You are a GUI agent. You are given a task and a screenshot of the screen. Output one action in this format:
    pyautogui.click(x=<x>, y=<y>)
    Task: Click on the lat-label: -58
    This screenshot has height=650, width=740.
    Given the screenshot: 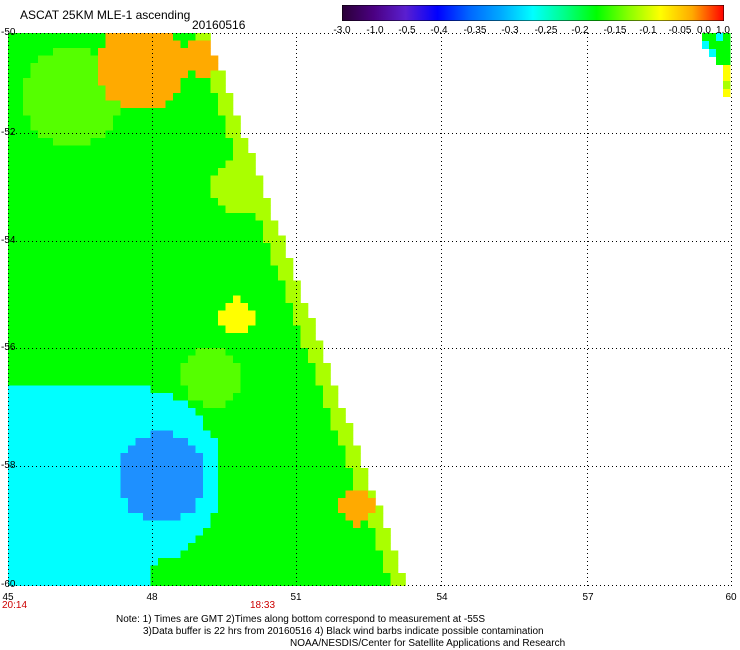 What is the action you would take?
    pyautogui.click(x=8, y=465)
    